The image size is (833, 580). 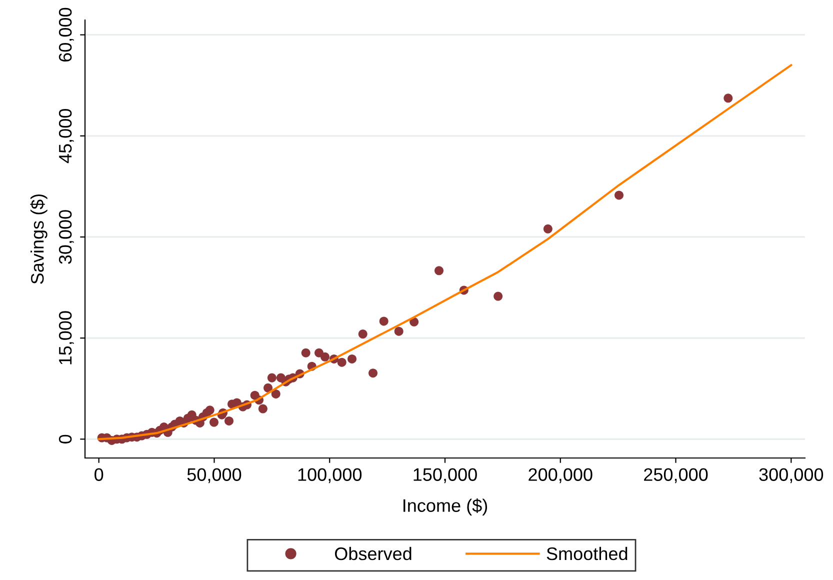 What do you see at coordinates (445, 476) in the screenshot?
I see `x-tick-label: 150,000` at bounding box center [445, 476].